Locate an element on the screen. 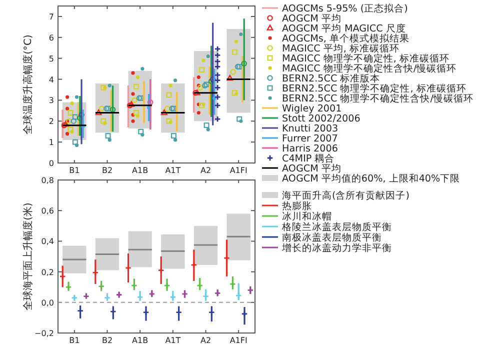 The image size is (482, 349). y-tick-label: 0,8 is located at coordinates (47, 180).